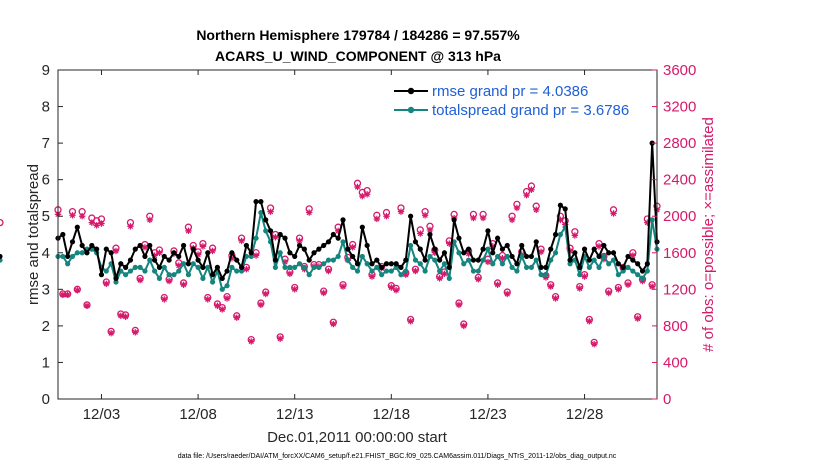 The width and height of the screenshot is (830, 470). I want to click on y-right-tick-label-0: 0, so click(667, 399).